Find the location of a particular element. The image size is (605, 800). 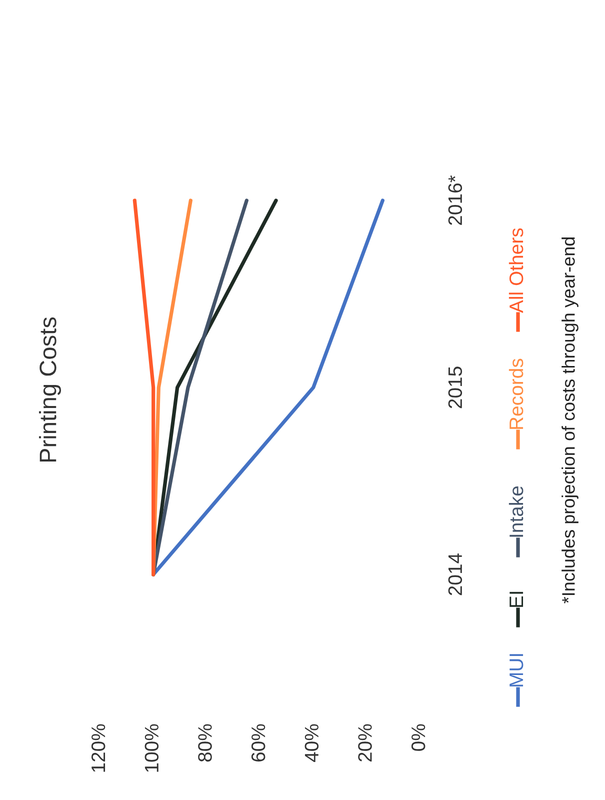

x-tick-label: 20% is located at coordinates (365, 743).